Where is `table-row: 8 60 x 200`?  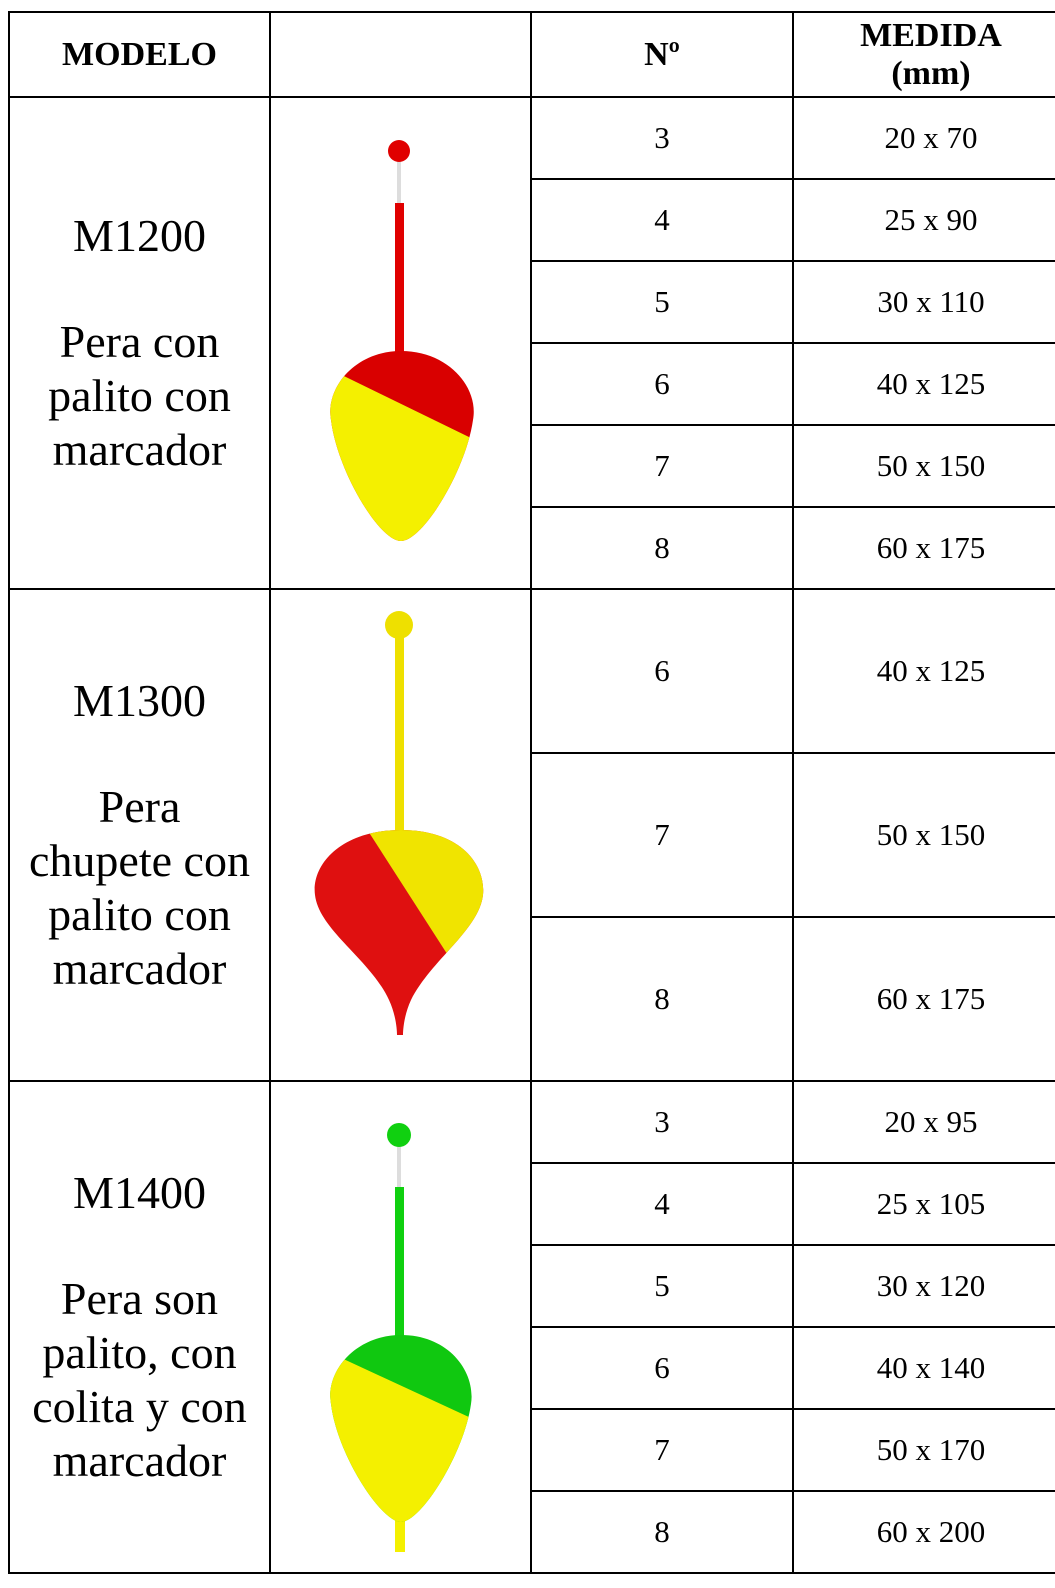 table-row: 8 60 x 200 is located at coordinates (532, 1532).